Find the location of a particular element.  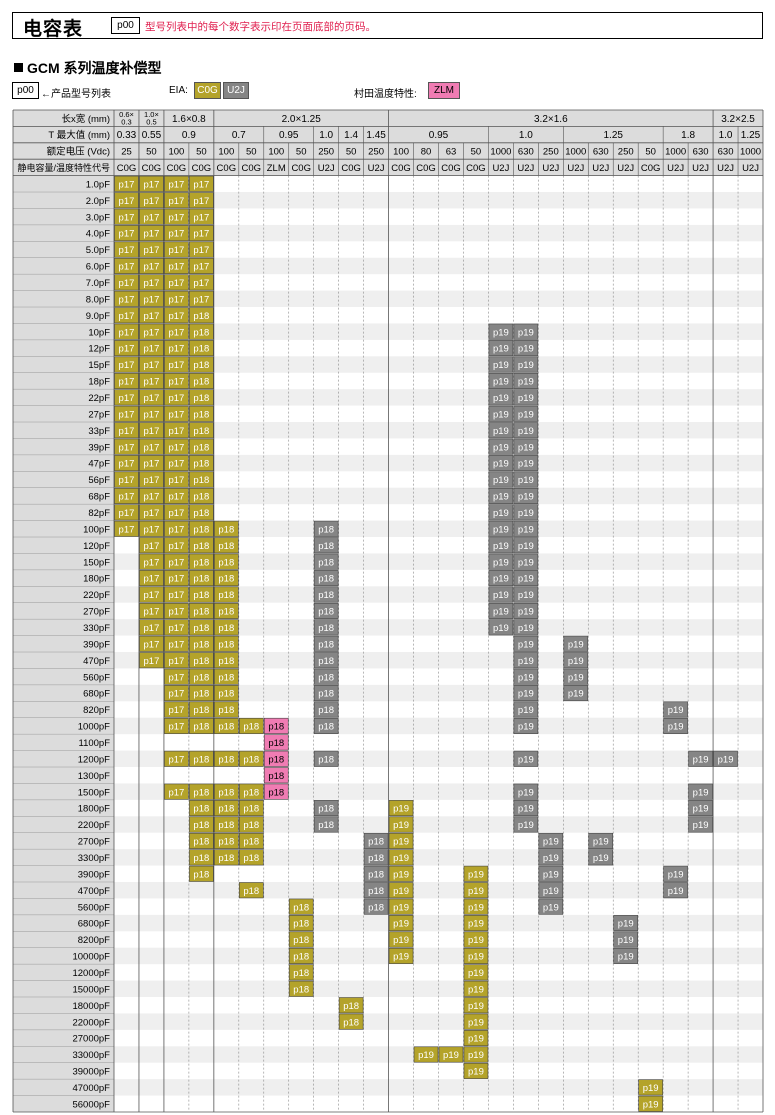

voltage-label: 1000 is located at coordinates (500, 152).